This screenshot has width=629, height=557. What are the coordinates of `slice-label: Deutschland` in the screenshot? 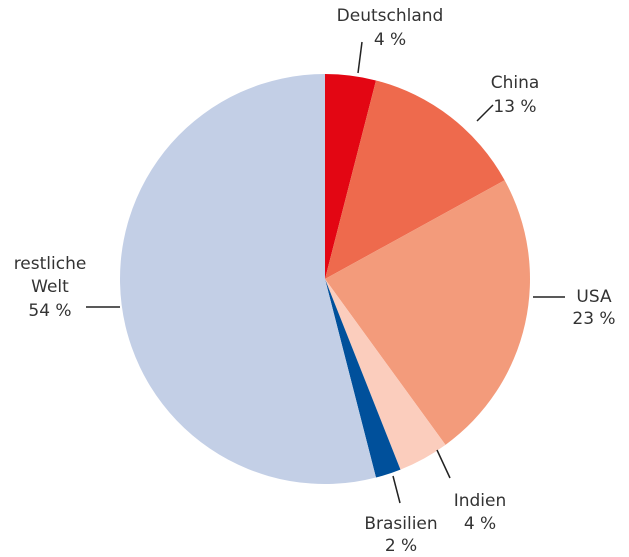 It's located at (390, 16).